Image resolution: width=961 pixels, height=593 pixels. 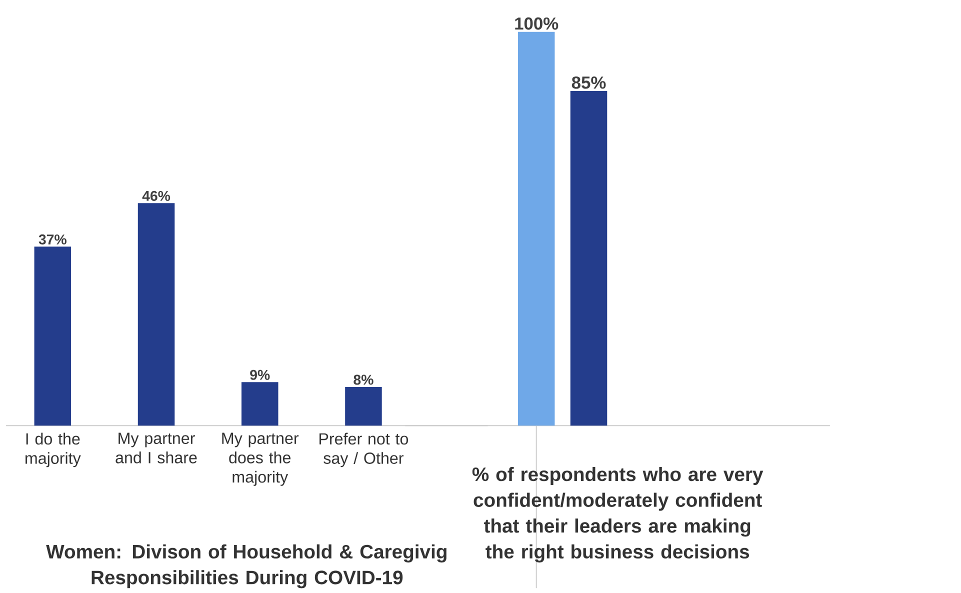 What do you see at coordinates (156, 196) in the screenshot?
I see `data-label: 46%` at bounding box center [156, 196].